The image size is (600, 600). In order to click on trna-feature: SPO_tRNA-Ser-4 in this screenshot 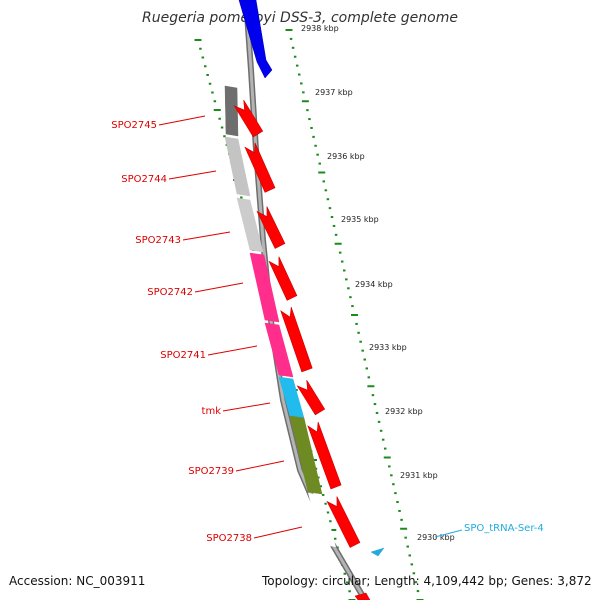, I will do `click(457, 540)`.